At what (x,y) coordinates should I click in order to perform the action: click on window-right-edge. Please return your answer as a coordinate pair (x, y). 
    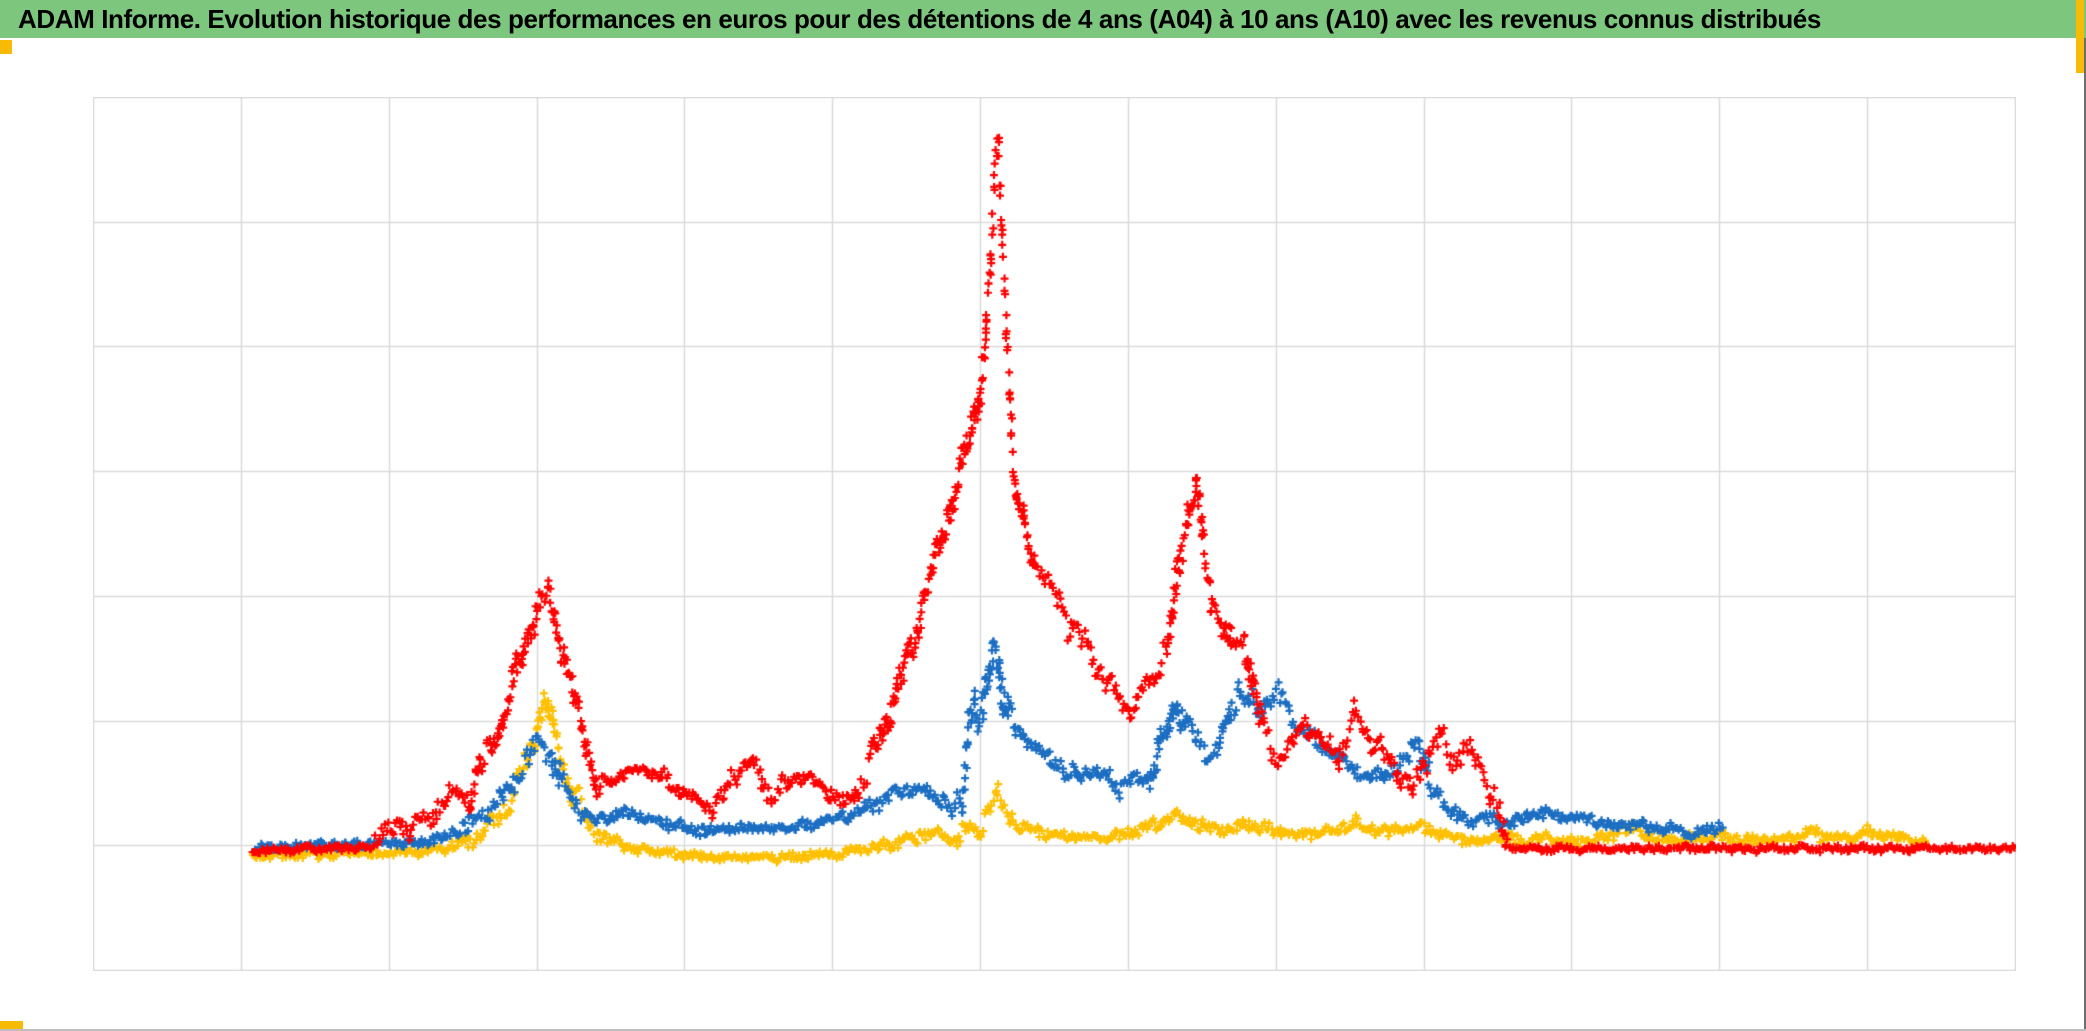
    Looking at the image, I should click on (2085, 534).